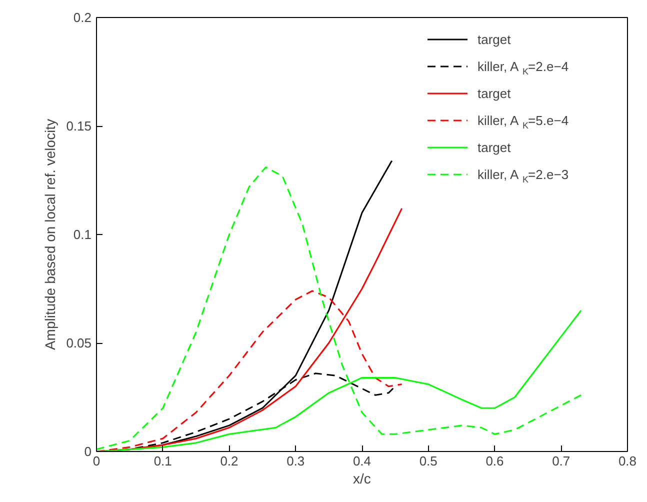 Image resolution: width=647 pixels, height=502 pixels. Describe the element at coordinates (163, 461) in the screenshot. I see `x-tick-label: 0.1` at that location.